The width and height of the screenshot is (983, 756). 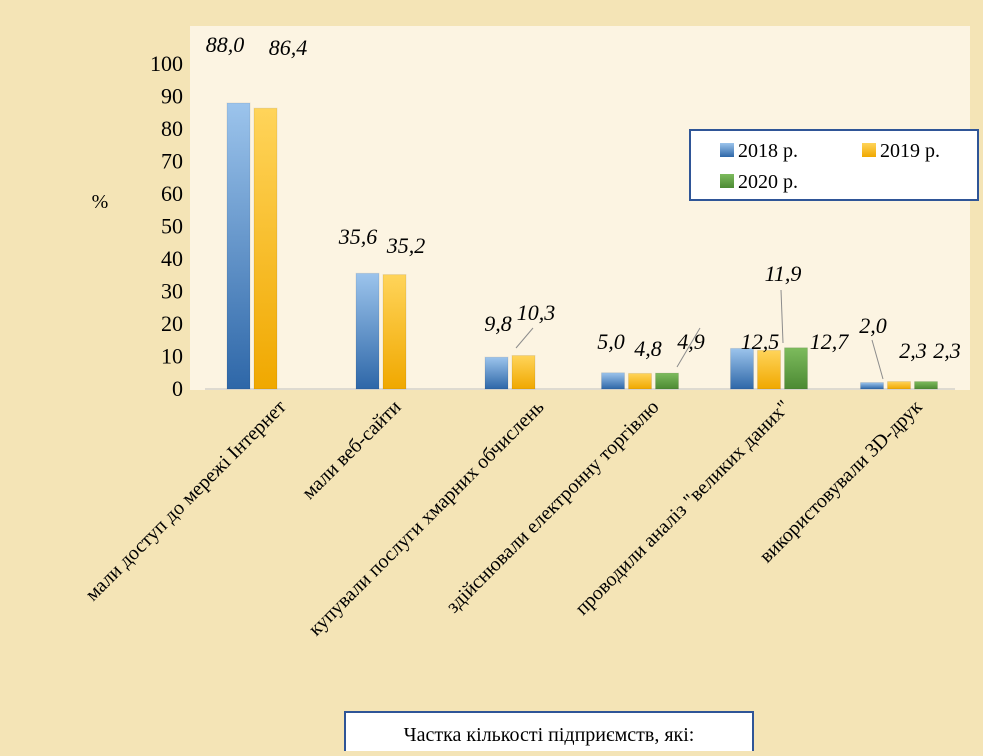 What do you see at coordinates (166, 63) in the screenshot?
I see `y-tick-label: 100` at bounding box center [166, 63].